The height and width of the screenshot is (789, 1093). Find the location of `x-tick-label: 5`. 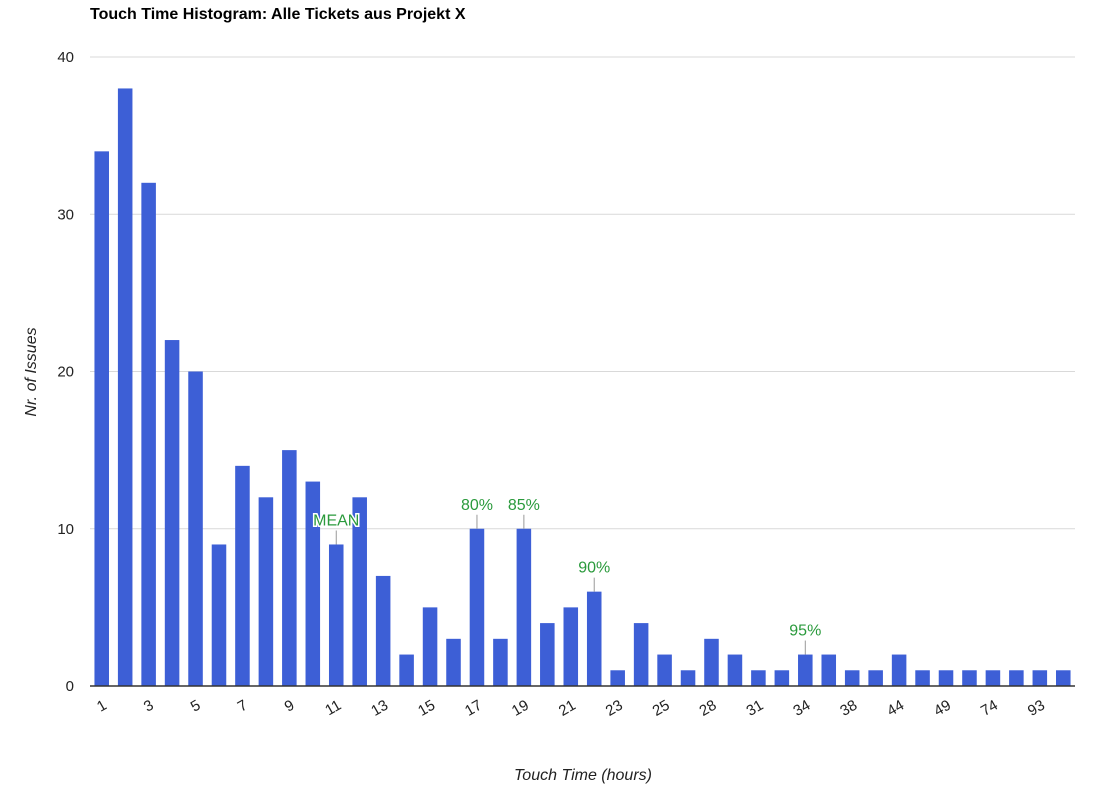

x-tick-label: 5 is located at coordinates (196, 706).